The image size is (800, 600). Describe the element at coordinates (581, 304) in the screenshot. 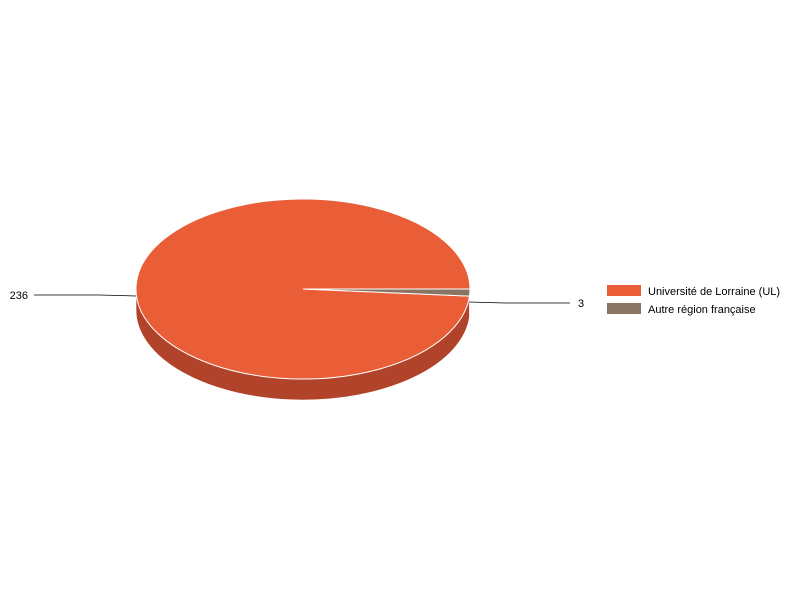

I see `data-label: 3` at that location.